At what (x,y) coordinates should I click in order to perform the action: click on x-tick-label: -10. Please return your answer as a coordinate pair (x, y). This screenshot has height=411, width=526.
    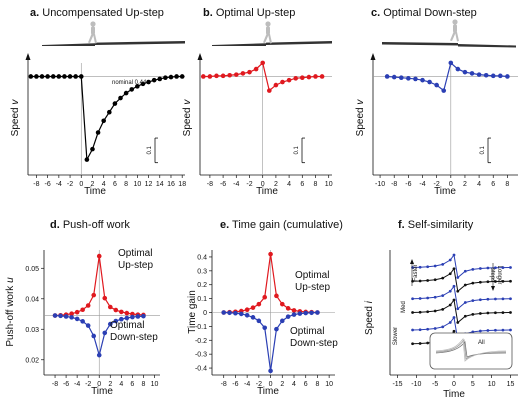
    Looking at the image, I should click on (380, 184).